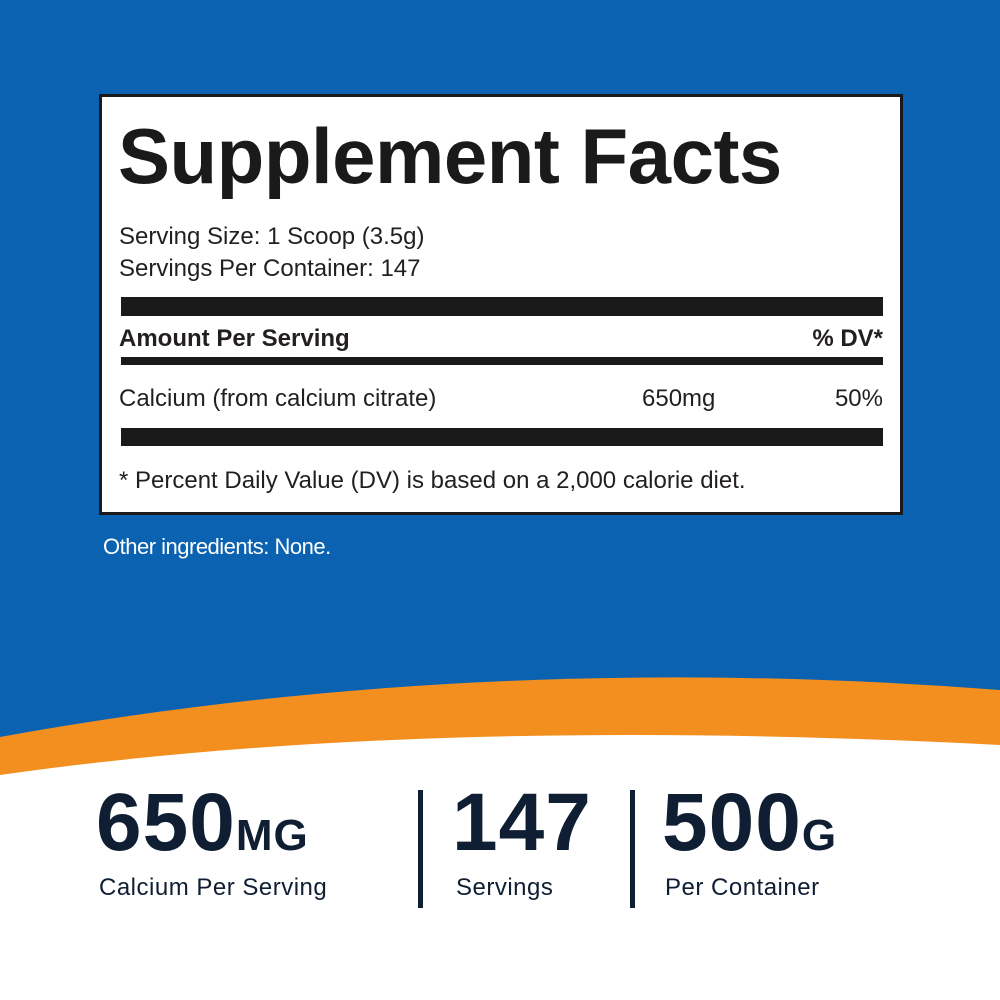 This screenshot has width=1000, height=1000. I want to click on servings-per-container: Servings Per Container: 147, so click(270, 268).